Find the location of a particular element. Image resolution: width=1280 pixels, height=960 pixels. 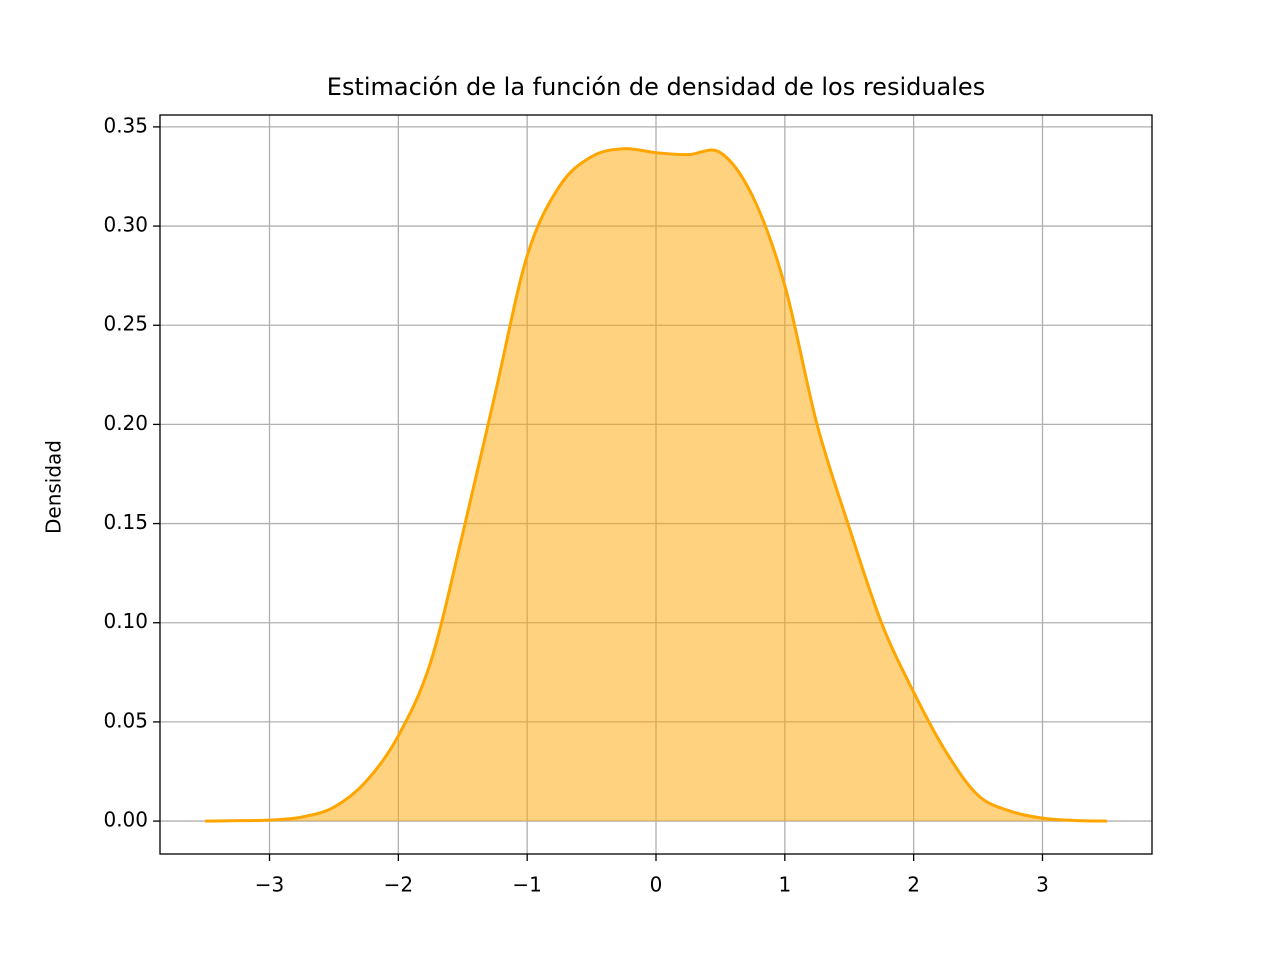

y-tick-label: 0.10 is located at coordinates (125, 621).